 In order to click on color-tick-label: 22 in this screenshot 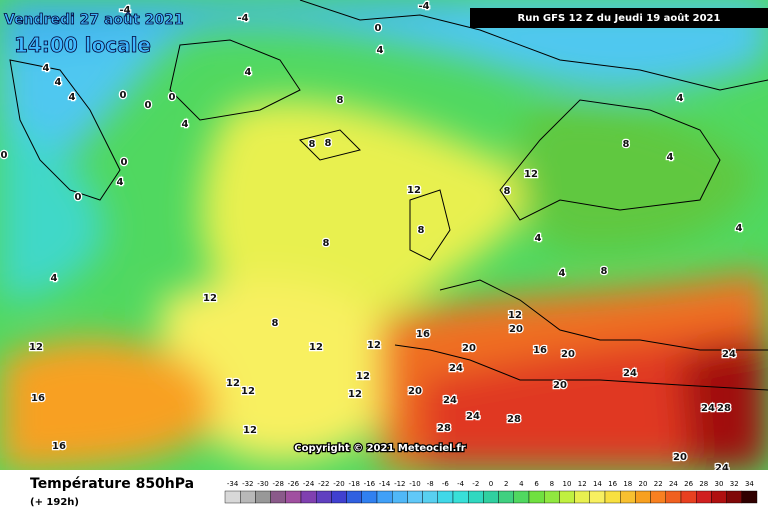, I will do `click(658, 484)`.